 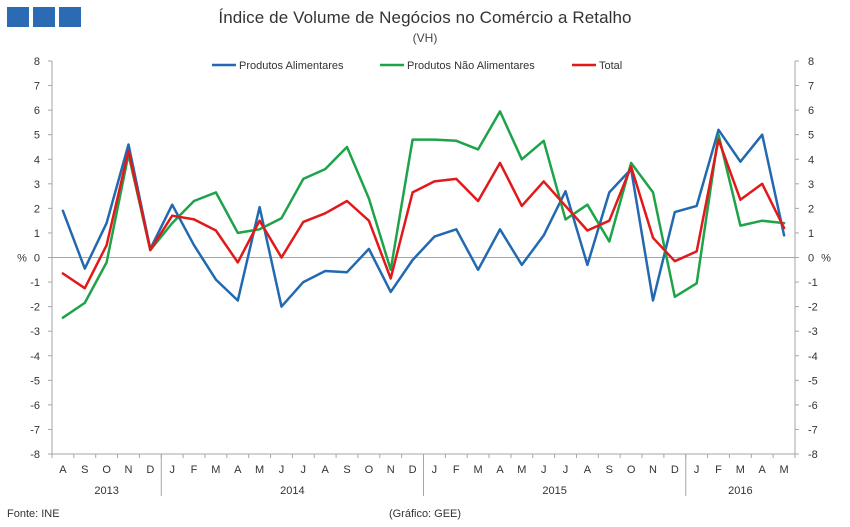 I want to click on y-tick-label-left: -4, so click(x=35, y=357).